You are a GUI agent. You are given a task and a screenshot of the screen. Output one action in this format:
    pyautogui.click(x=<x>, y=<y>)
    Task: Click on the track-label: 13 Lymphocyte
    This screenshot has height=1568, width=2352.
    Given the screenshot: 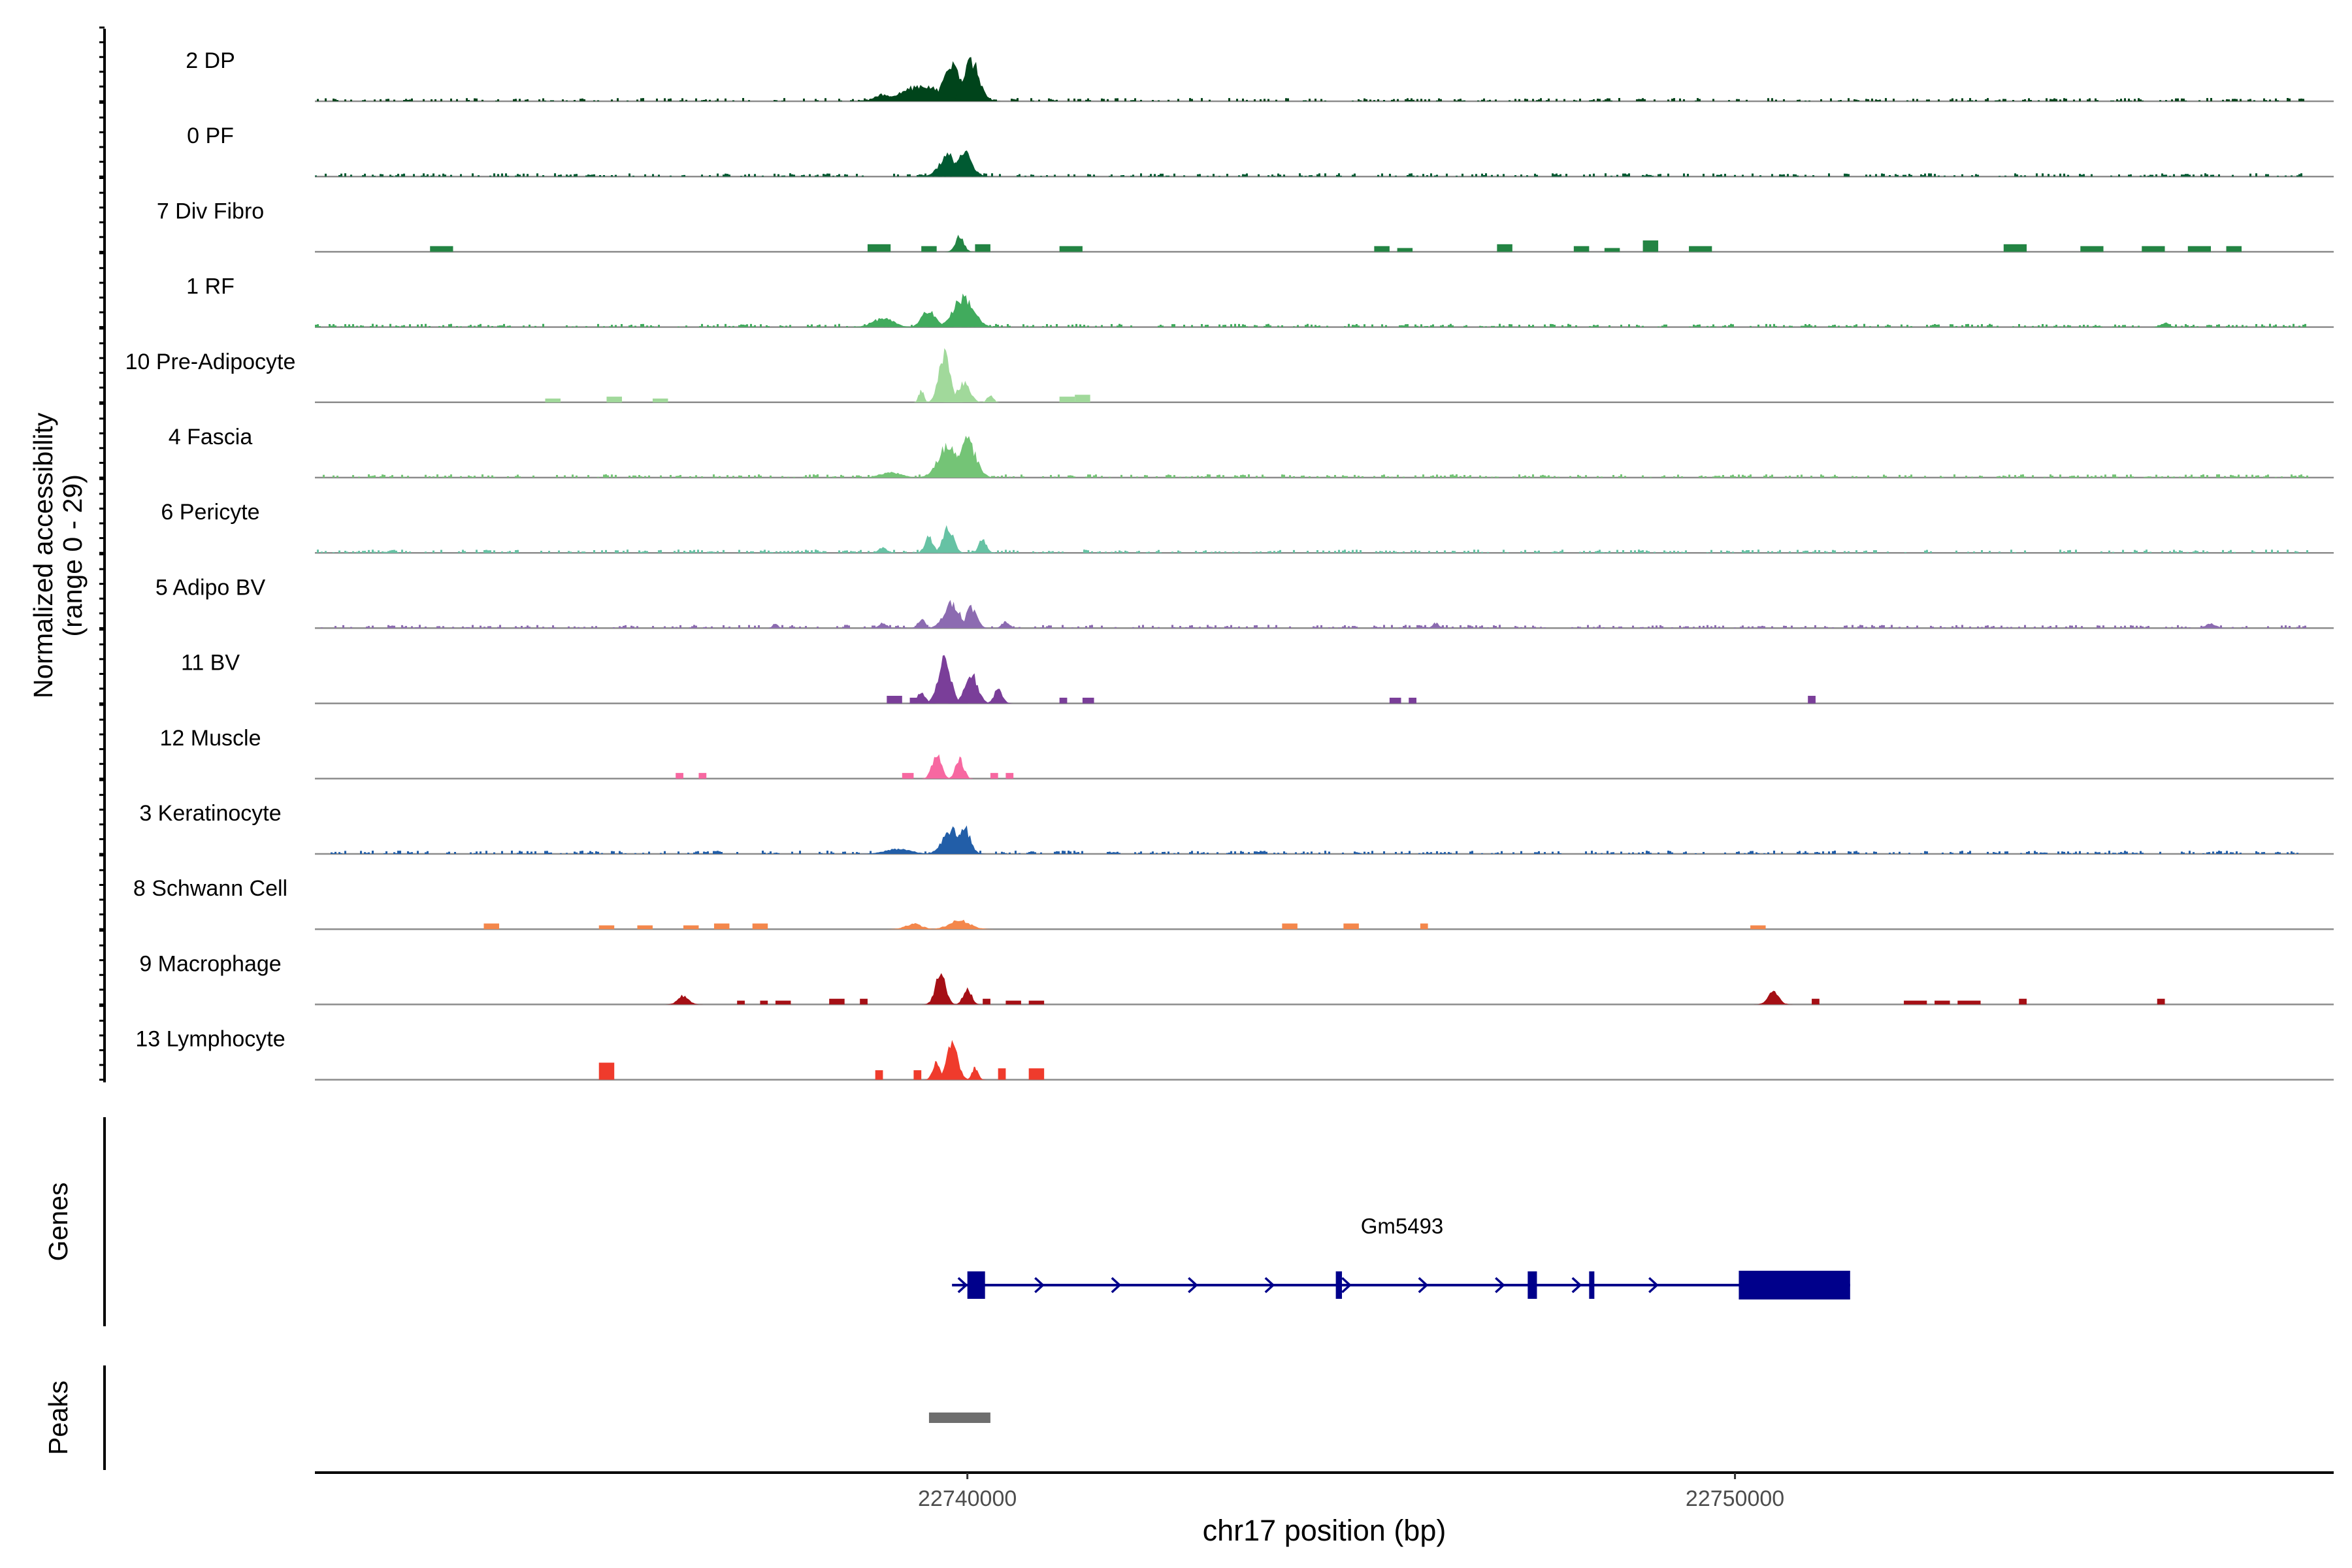 What is the action you would take?
    pyautogui.click(x=210, y=1039)
    